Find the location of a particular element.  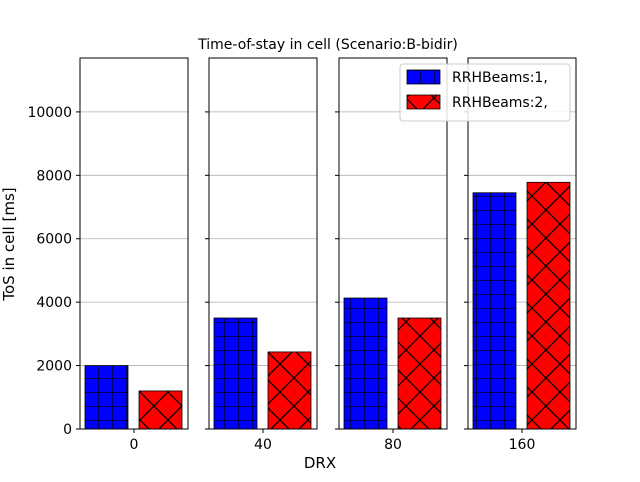

y-tick-label: 6000 is located at coordinates (54, 240).